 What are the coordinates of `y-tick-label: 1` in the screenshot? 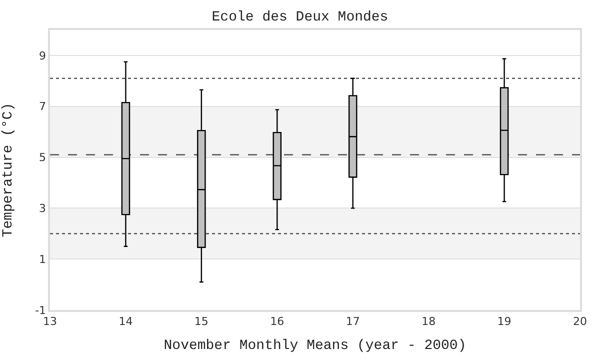 It's located at (42, 259).